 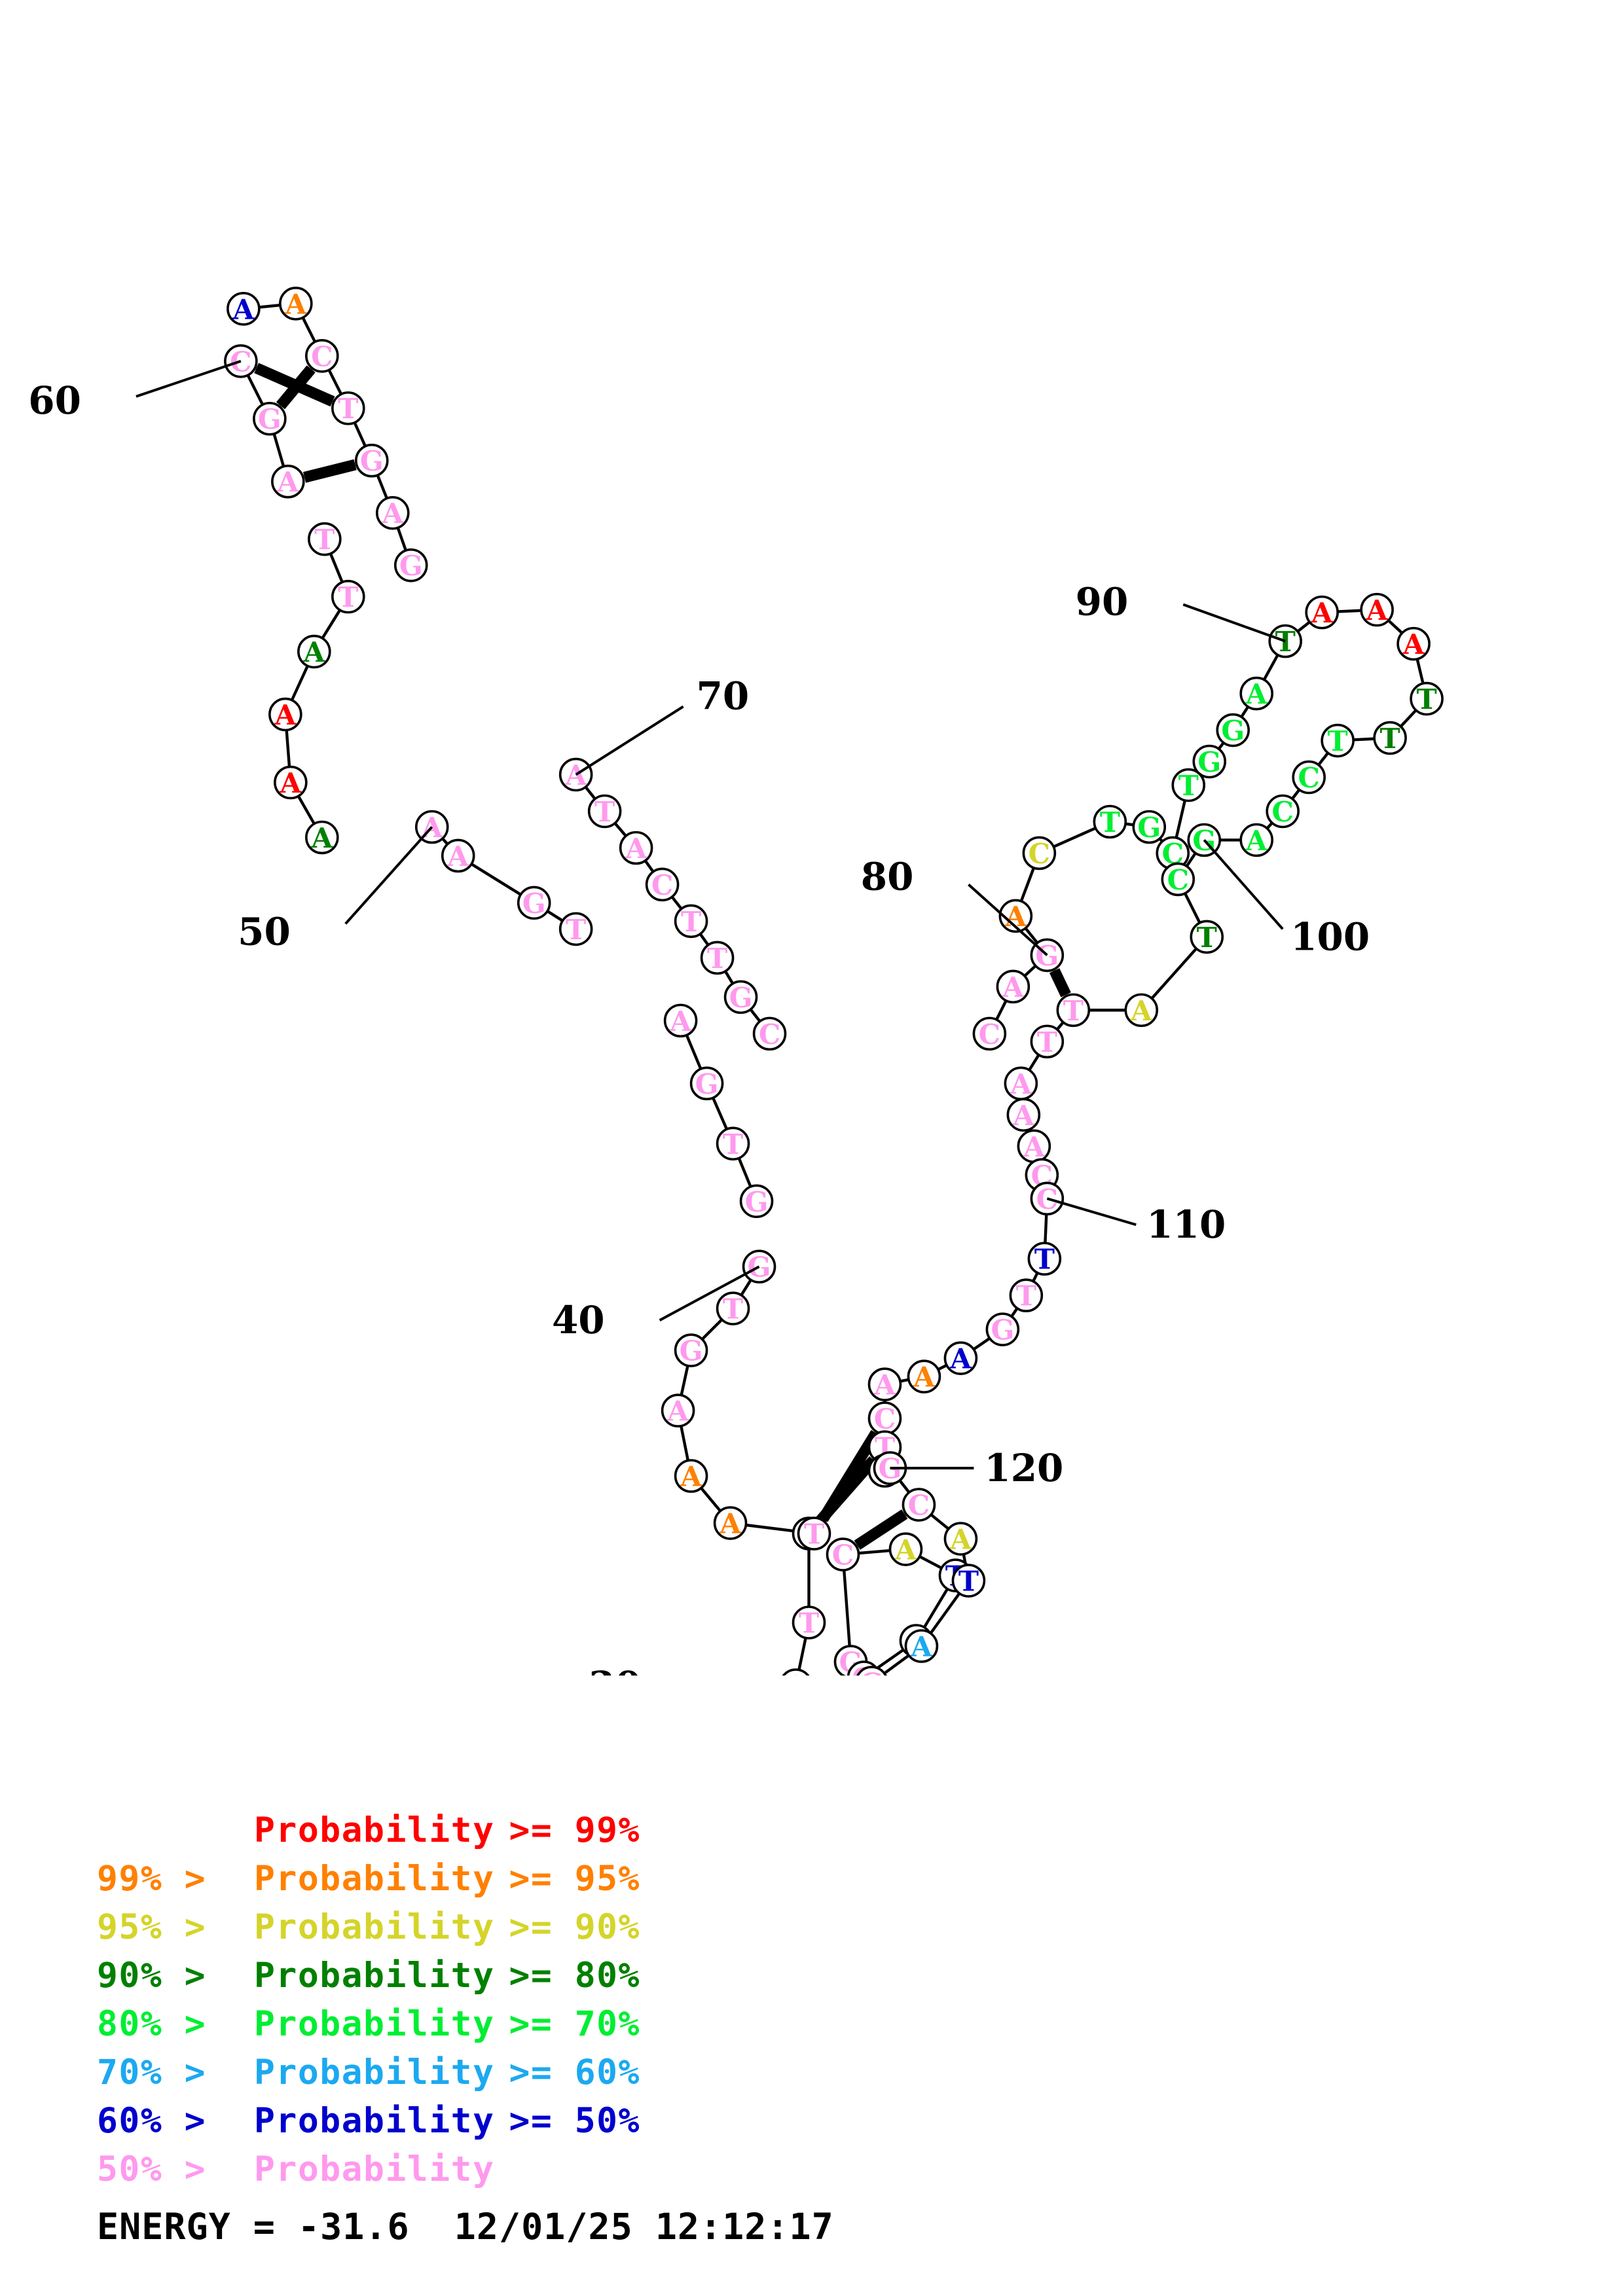 What do you see at coordinates (1207, 937) in the screenshot?
I see `nucleotide-102: T` at bounding box center [1207, 937].